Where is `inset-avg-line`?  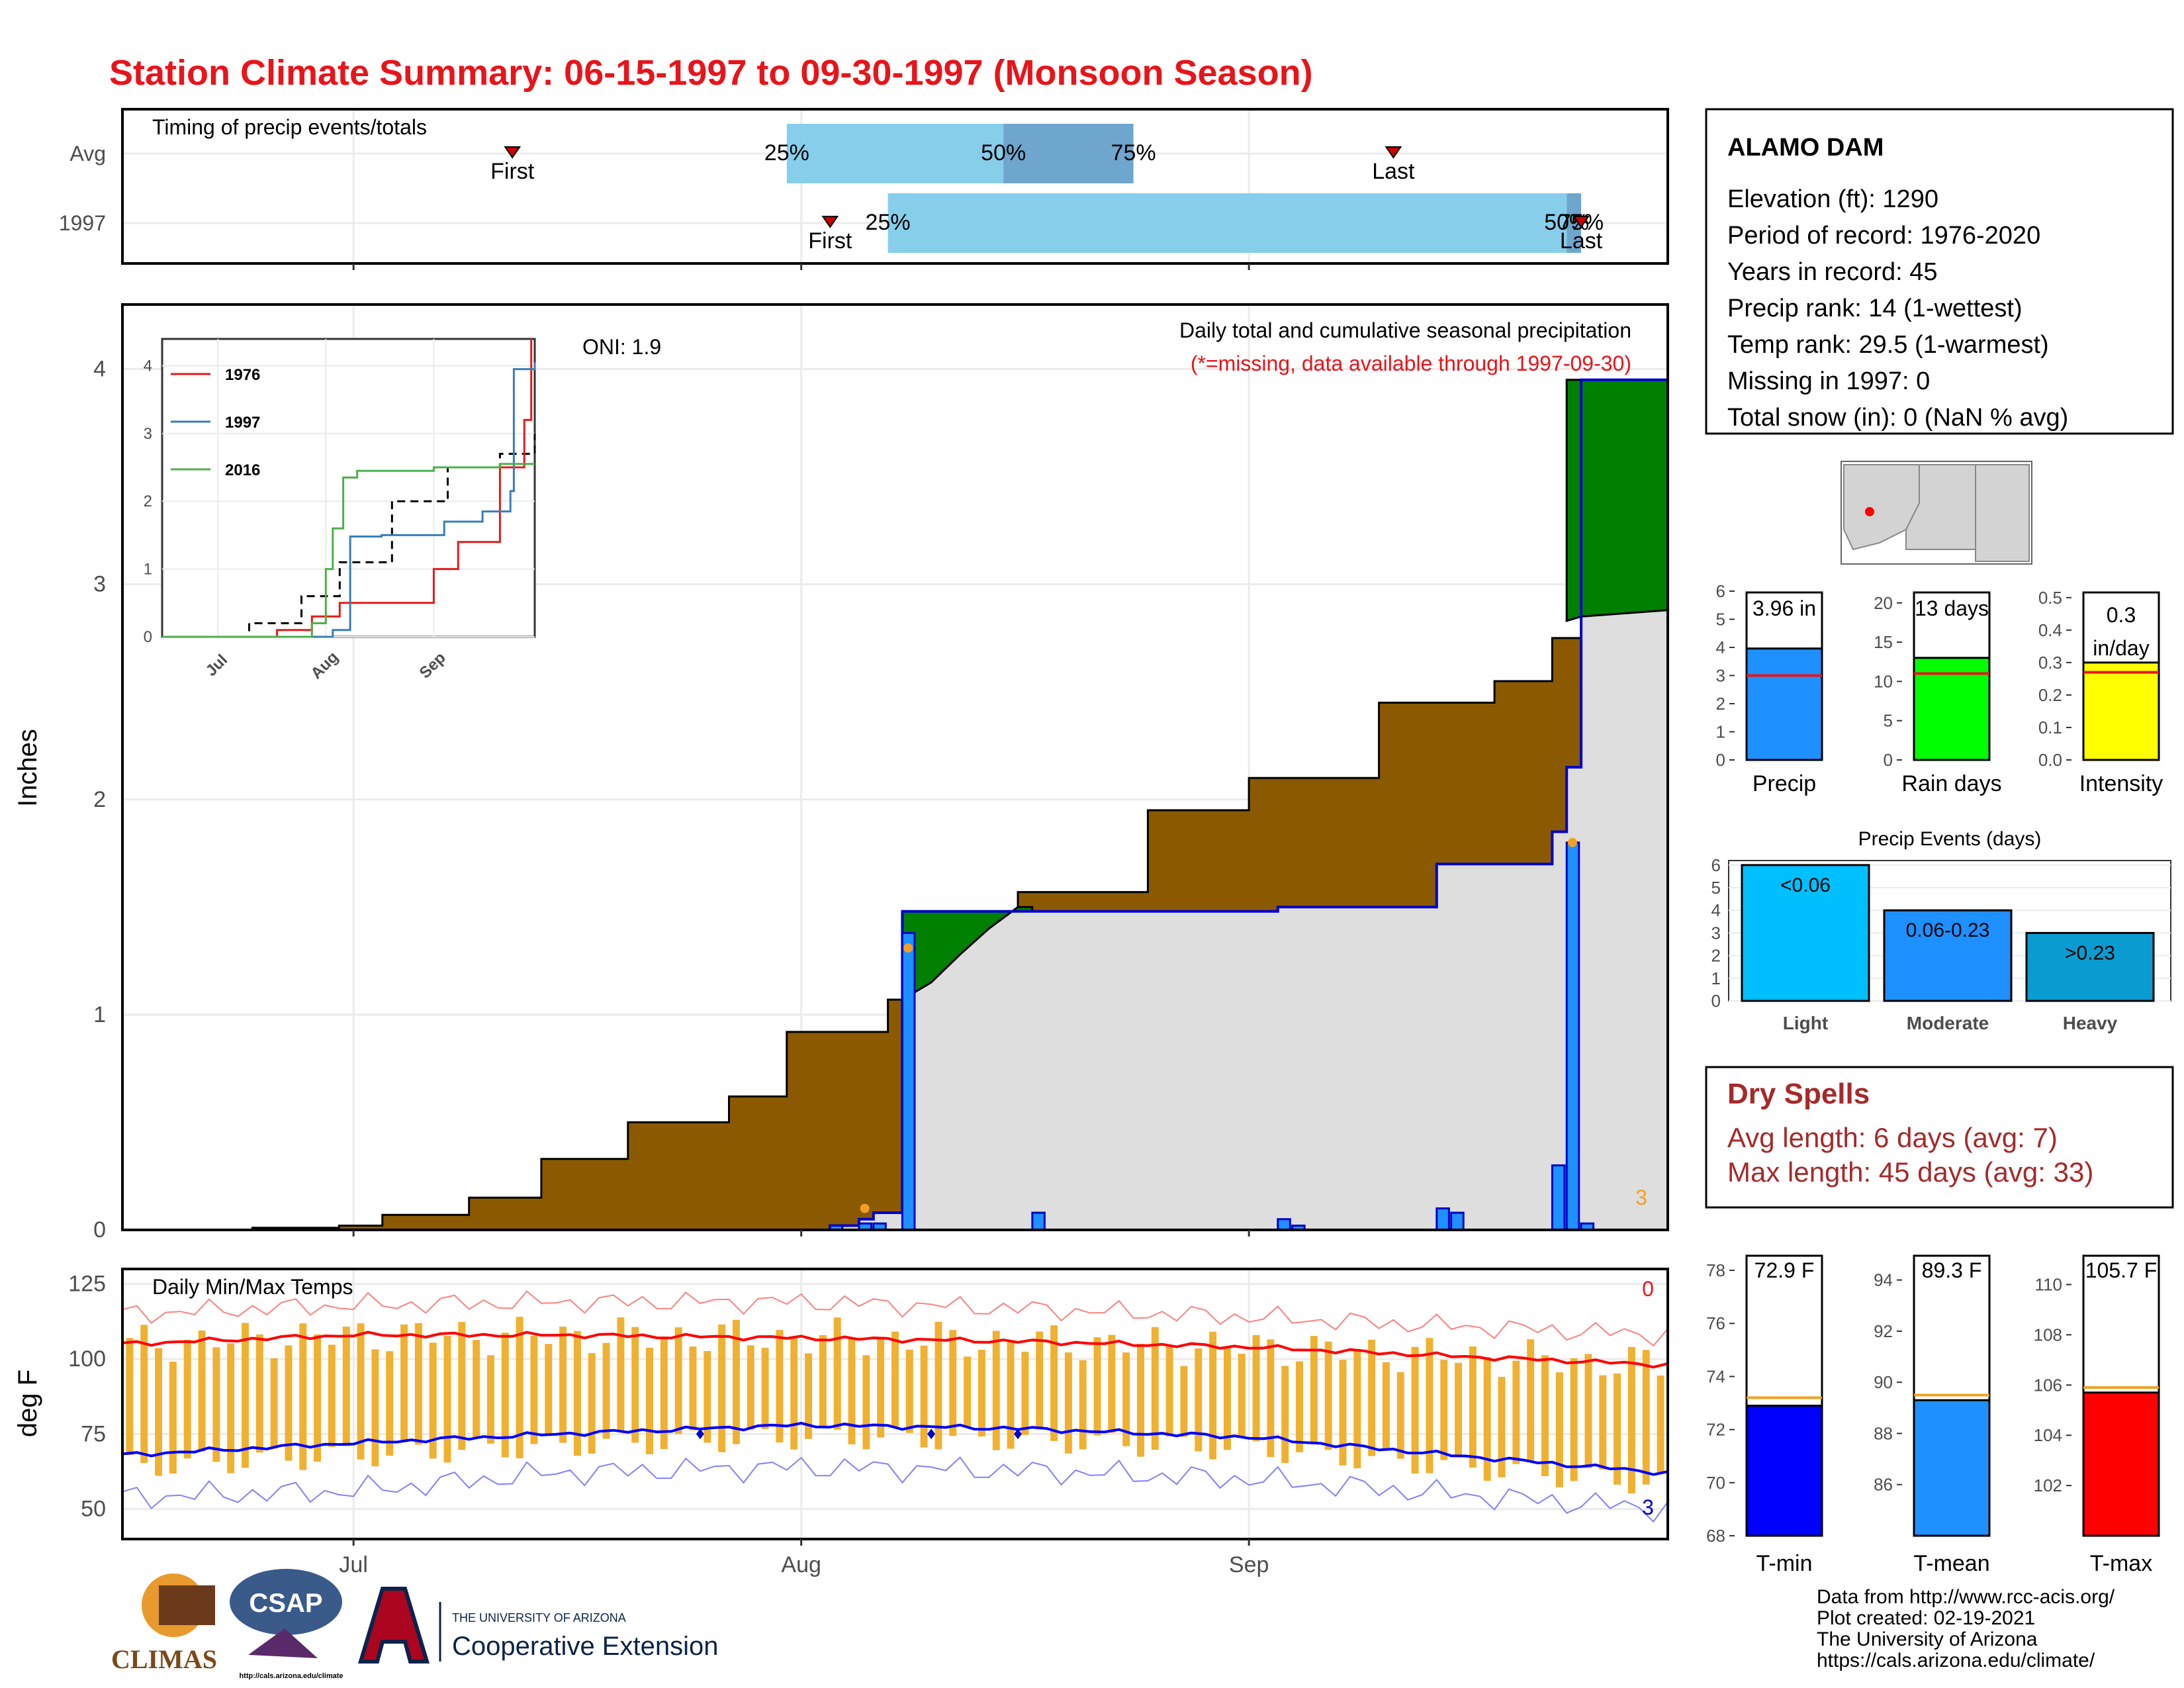
inset-avg-line is located at coordinates (349, 535).